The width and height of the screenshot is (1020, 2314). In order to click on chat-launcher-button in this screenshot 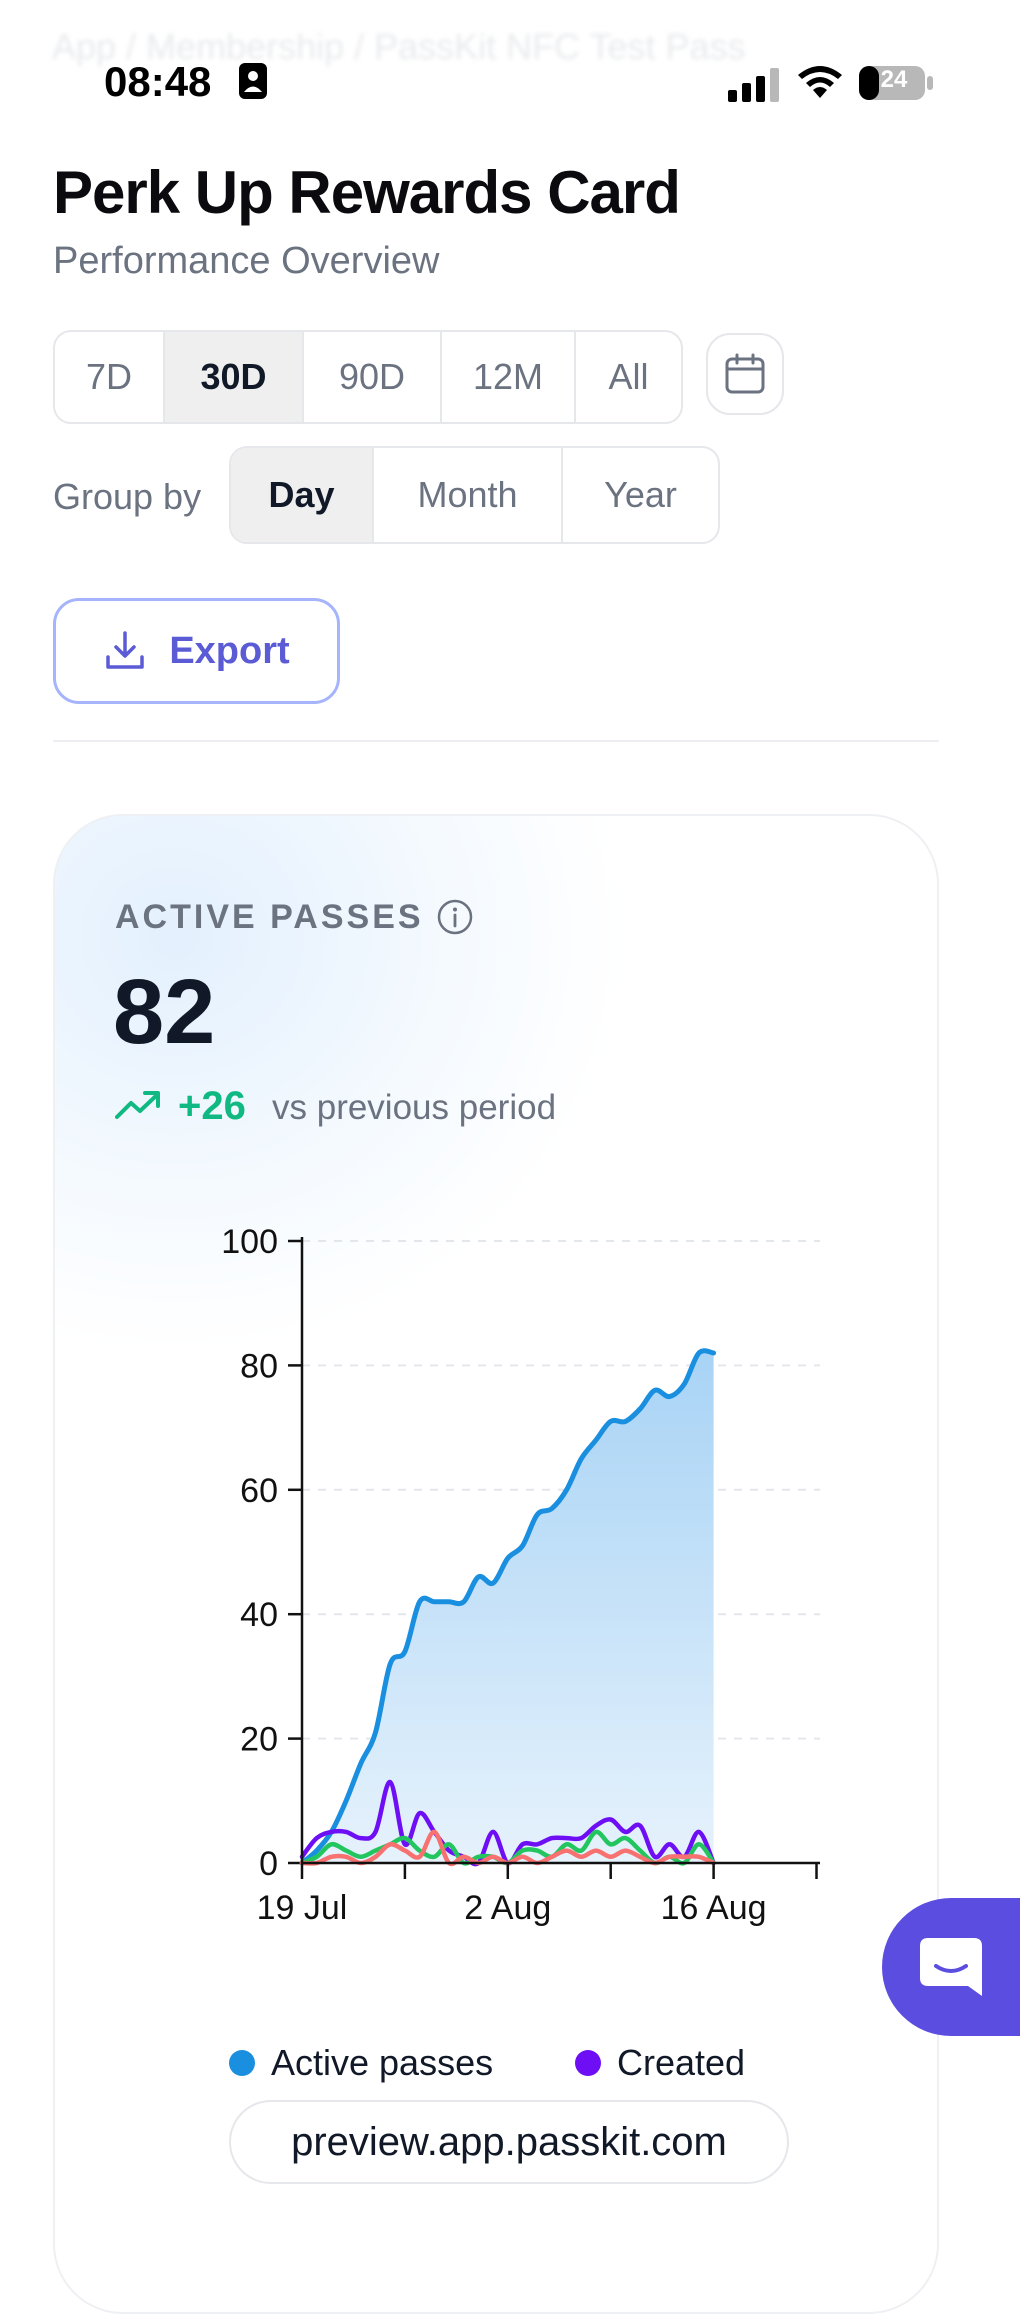, I will do `click(951, 1967)`.